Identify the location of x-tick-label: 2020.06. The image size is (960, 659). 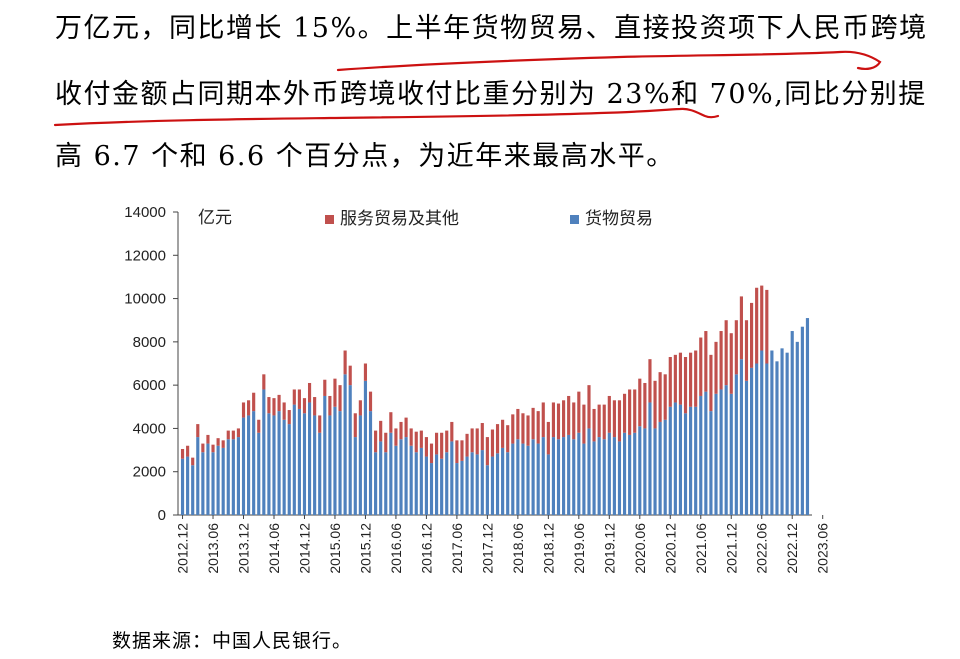
(640, 548).